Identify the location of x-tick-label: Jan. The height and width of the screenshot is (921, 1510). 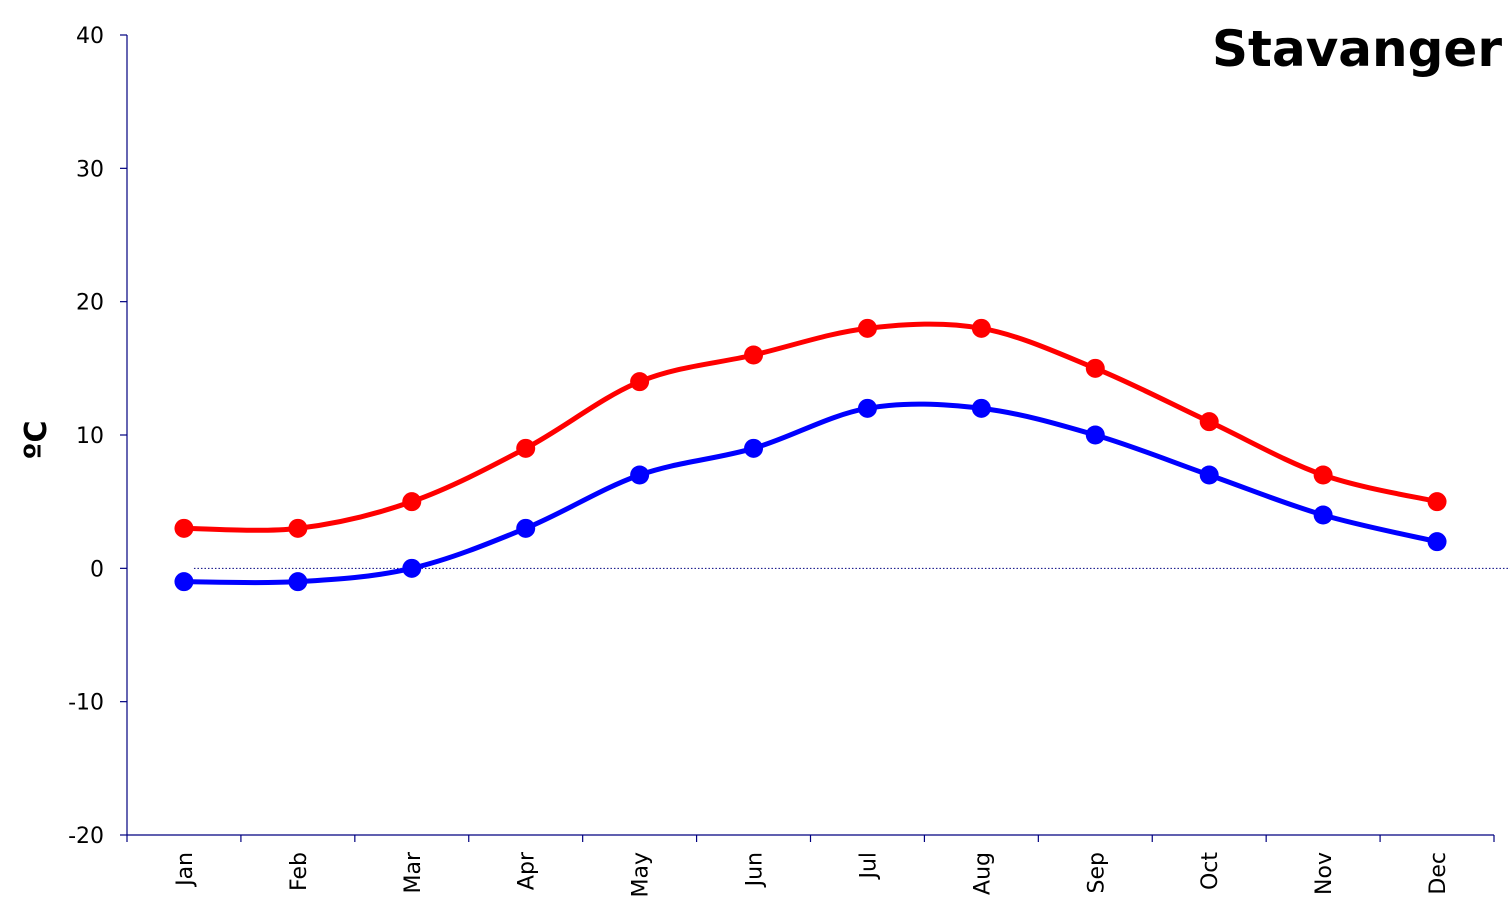
(185, 870).